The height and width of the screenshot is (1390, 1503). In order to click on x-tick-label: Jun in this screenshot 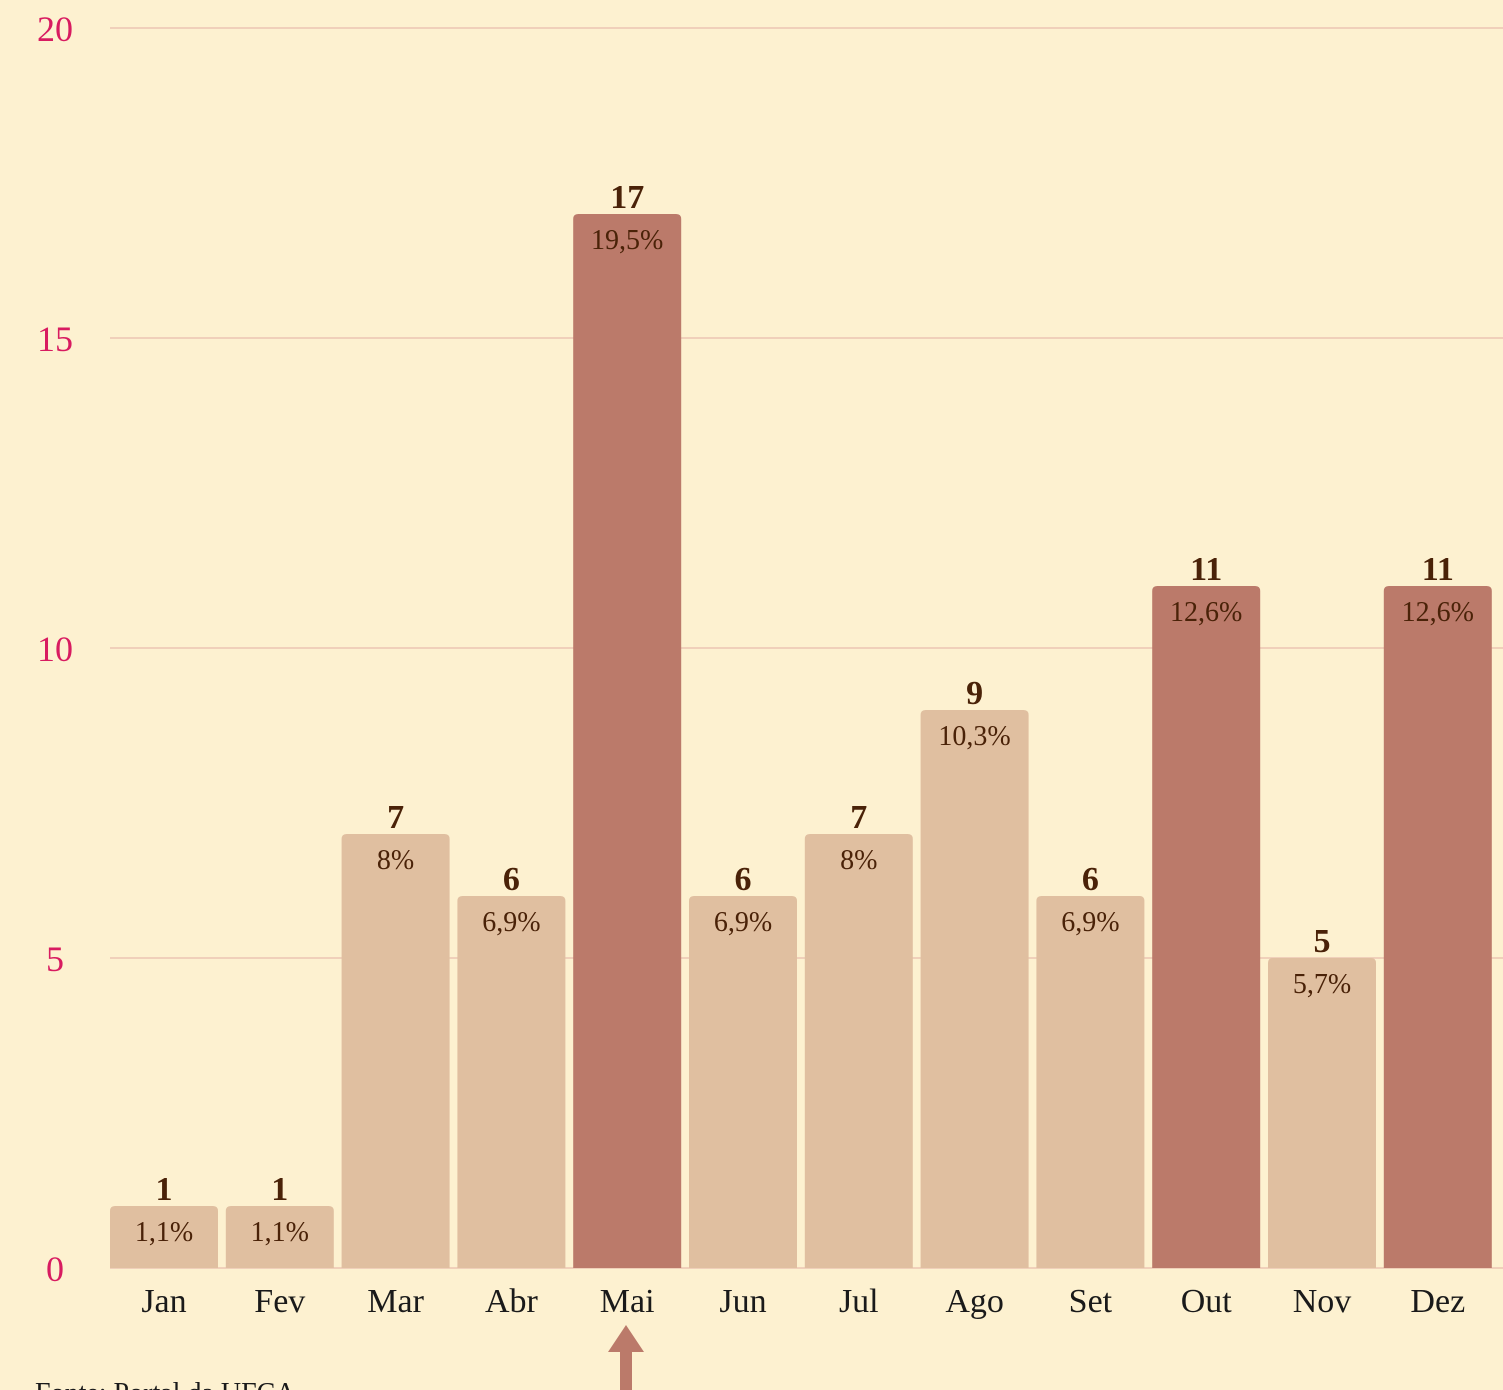, I will do `click(742, 1301)`.